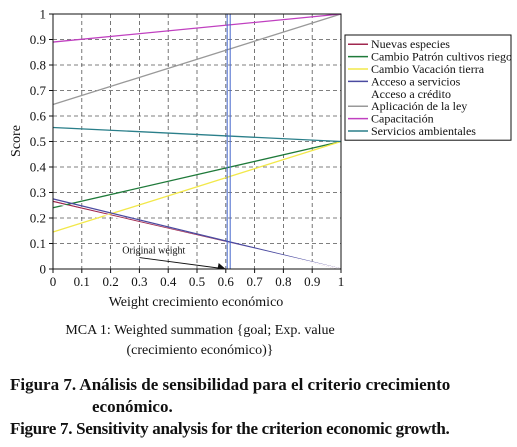  I want to click on legend-label-1: Cambio Patrón cultivos riego, so click(441, 57).